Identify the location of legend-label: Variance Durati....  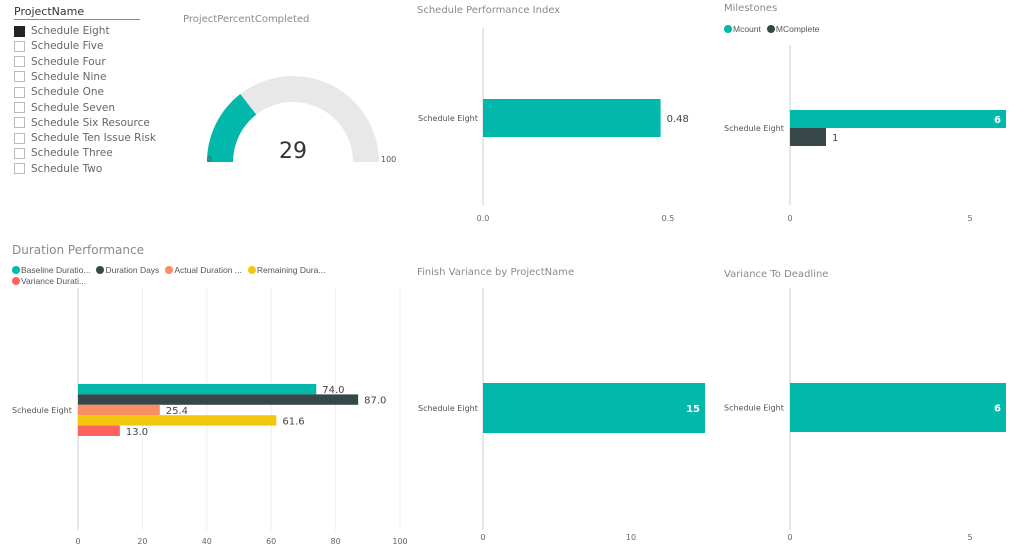
(54, 281).